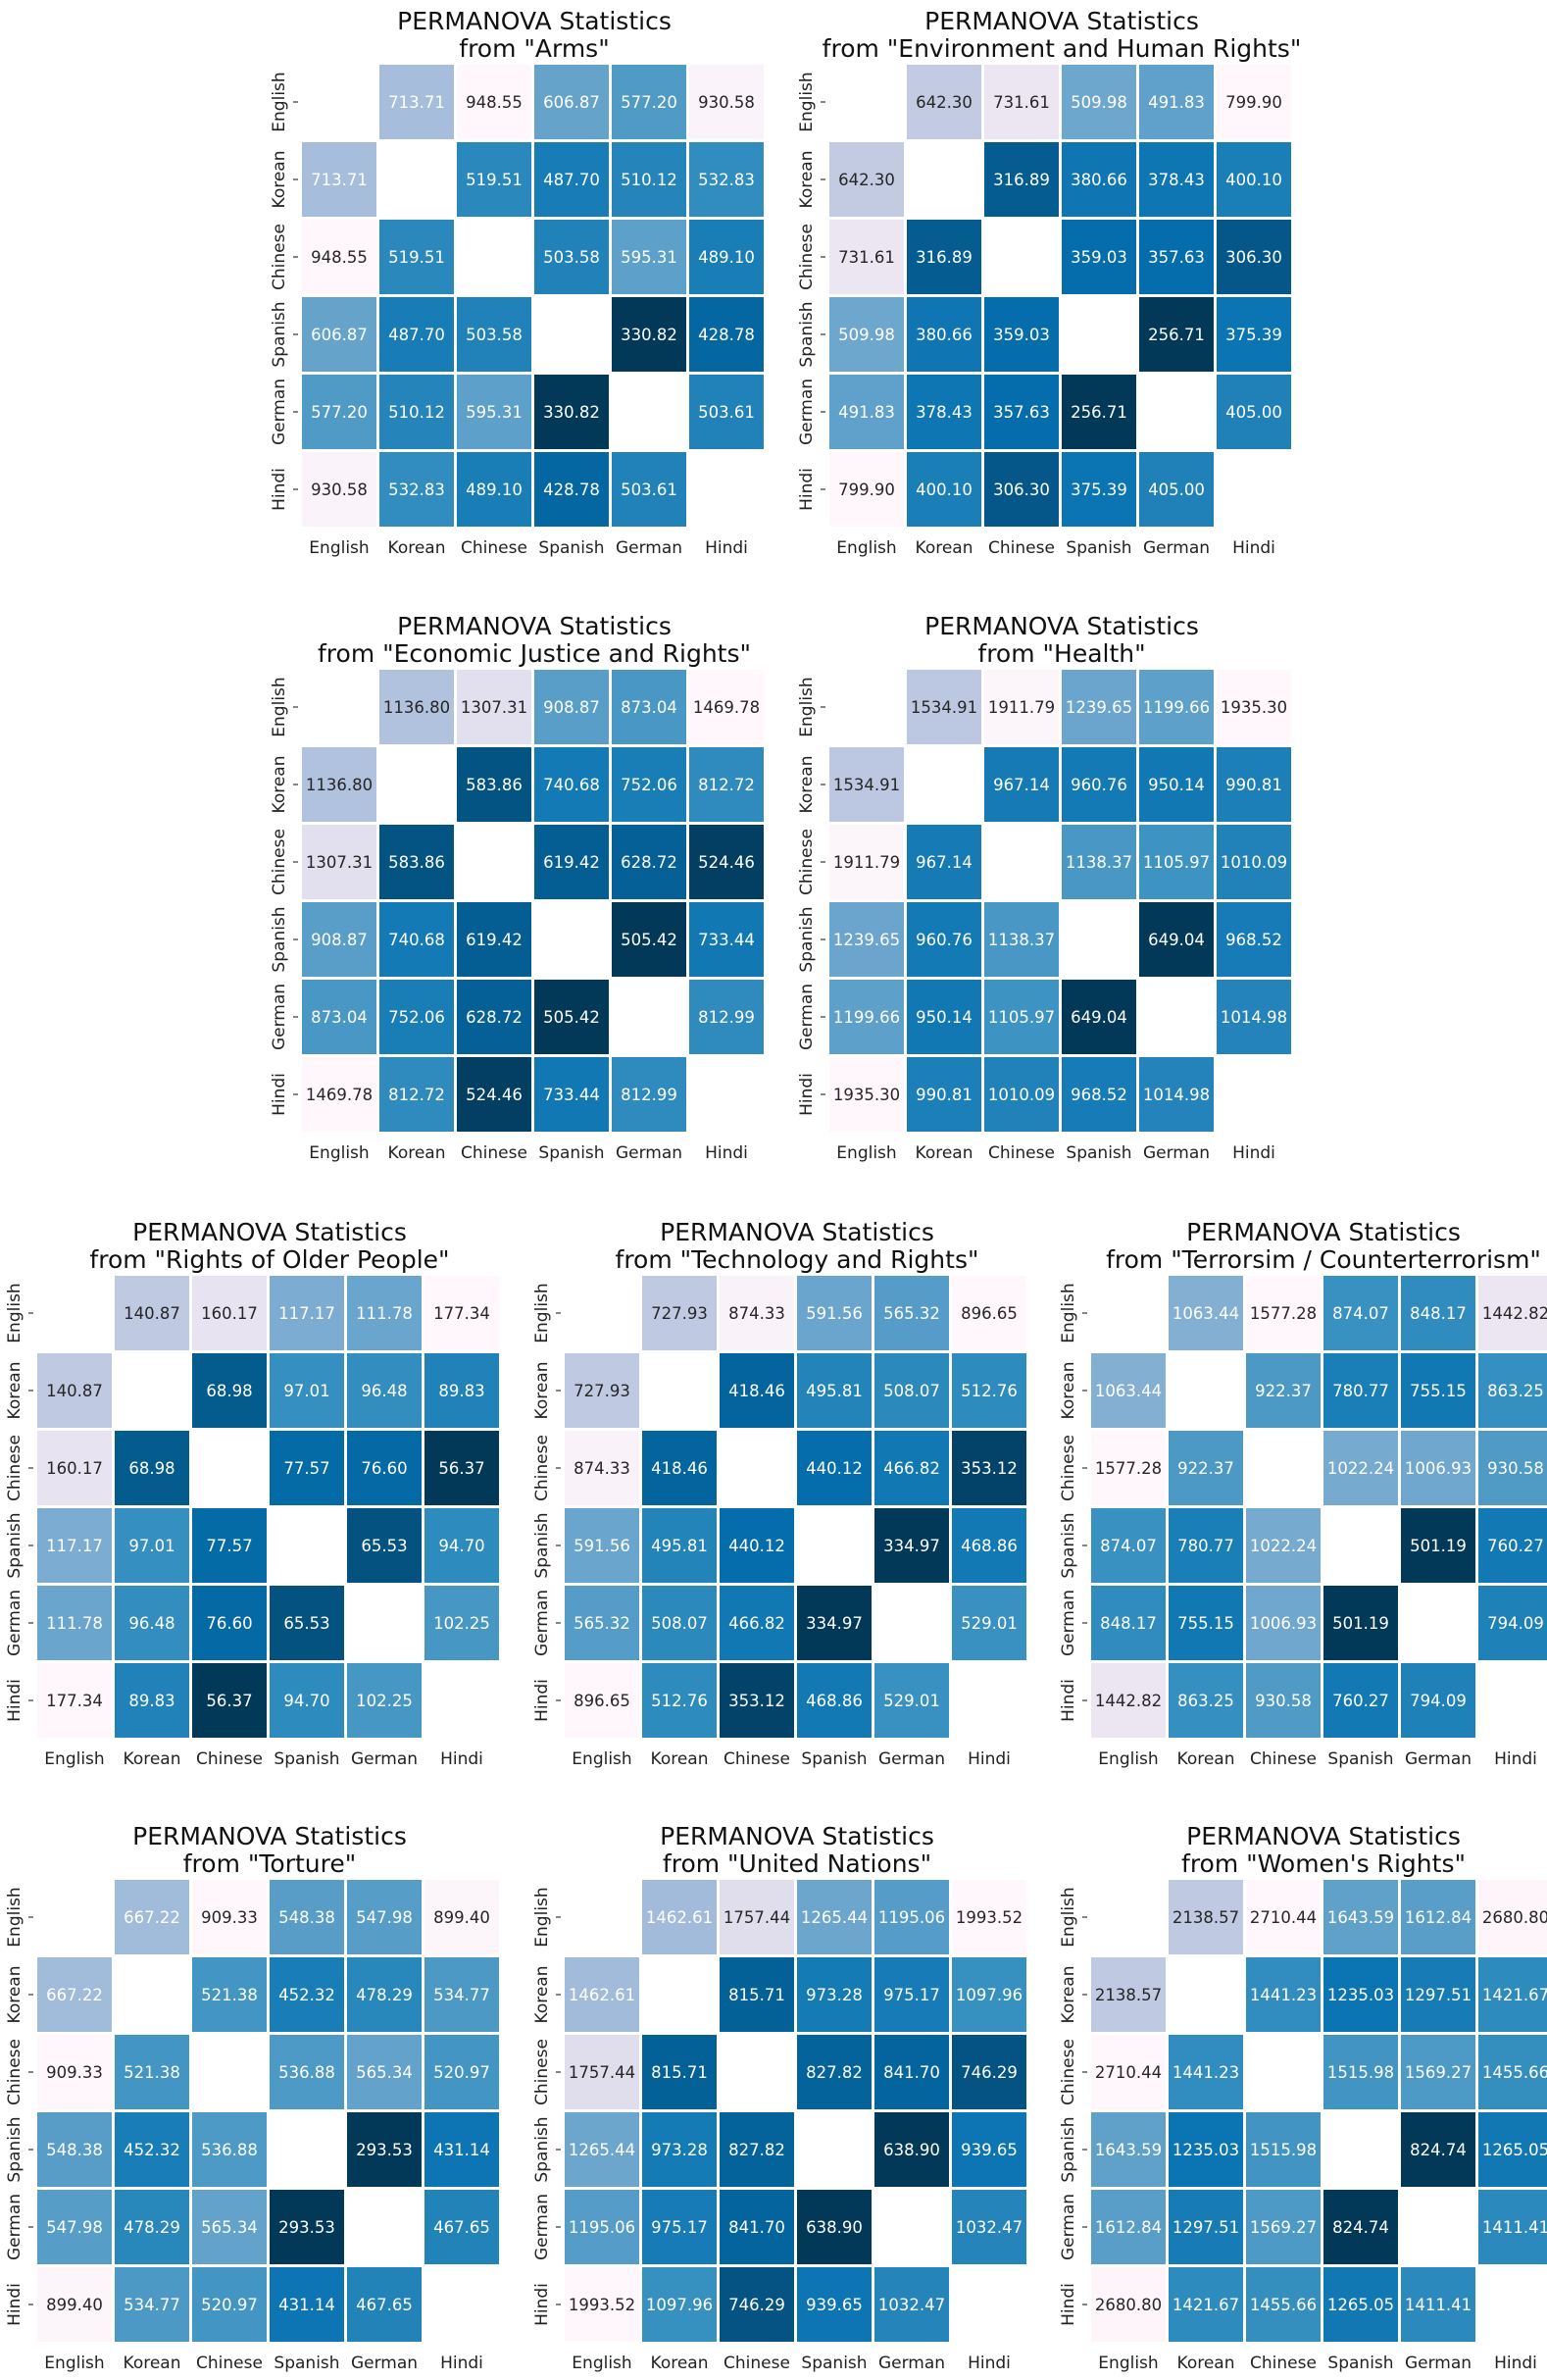  I want to click on heatmap-cell-value: 812.99, so click(649, 1095).